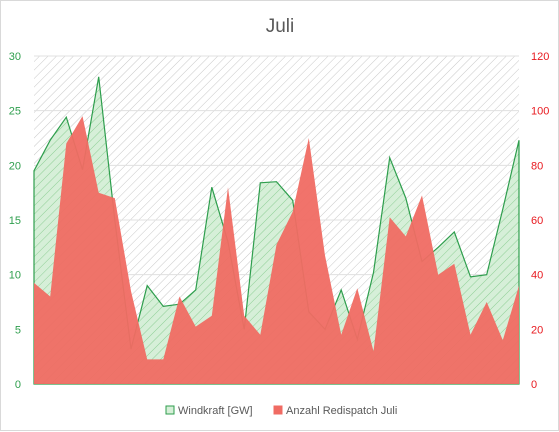 The height and width of the screenshot is (432, 559). I want to click on legend-label-windkraft: Windkraft [GW], so click(215, 411).